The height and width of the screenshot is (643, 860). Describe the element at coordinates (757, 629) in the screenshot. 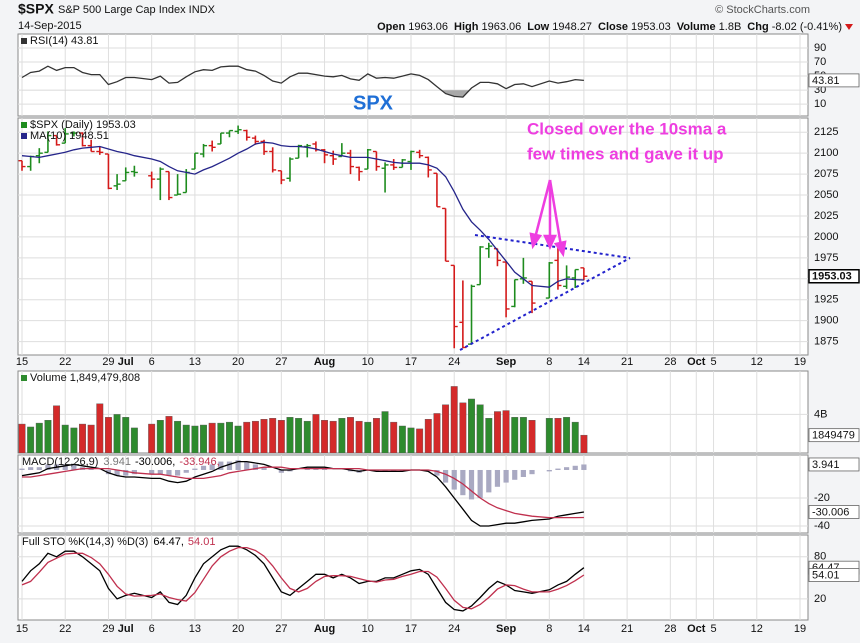

I see `x-tick-label: 12` at that location.